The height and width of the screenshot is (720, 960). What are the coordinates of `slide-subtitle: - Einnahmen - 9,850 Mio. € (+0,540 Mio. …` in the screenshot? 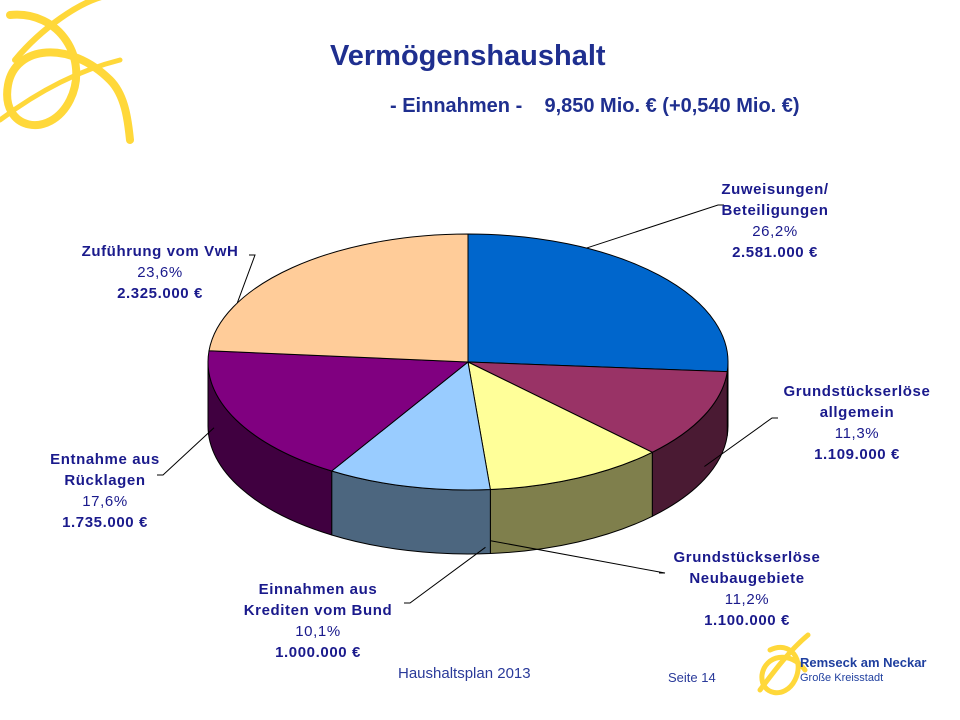 It's located at (595, 106).